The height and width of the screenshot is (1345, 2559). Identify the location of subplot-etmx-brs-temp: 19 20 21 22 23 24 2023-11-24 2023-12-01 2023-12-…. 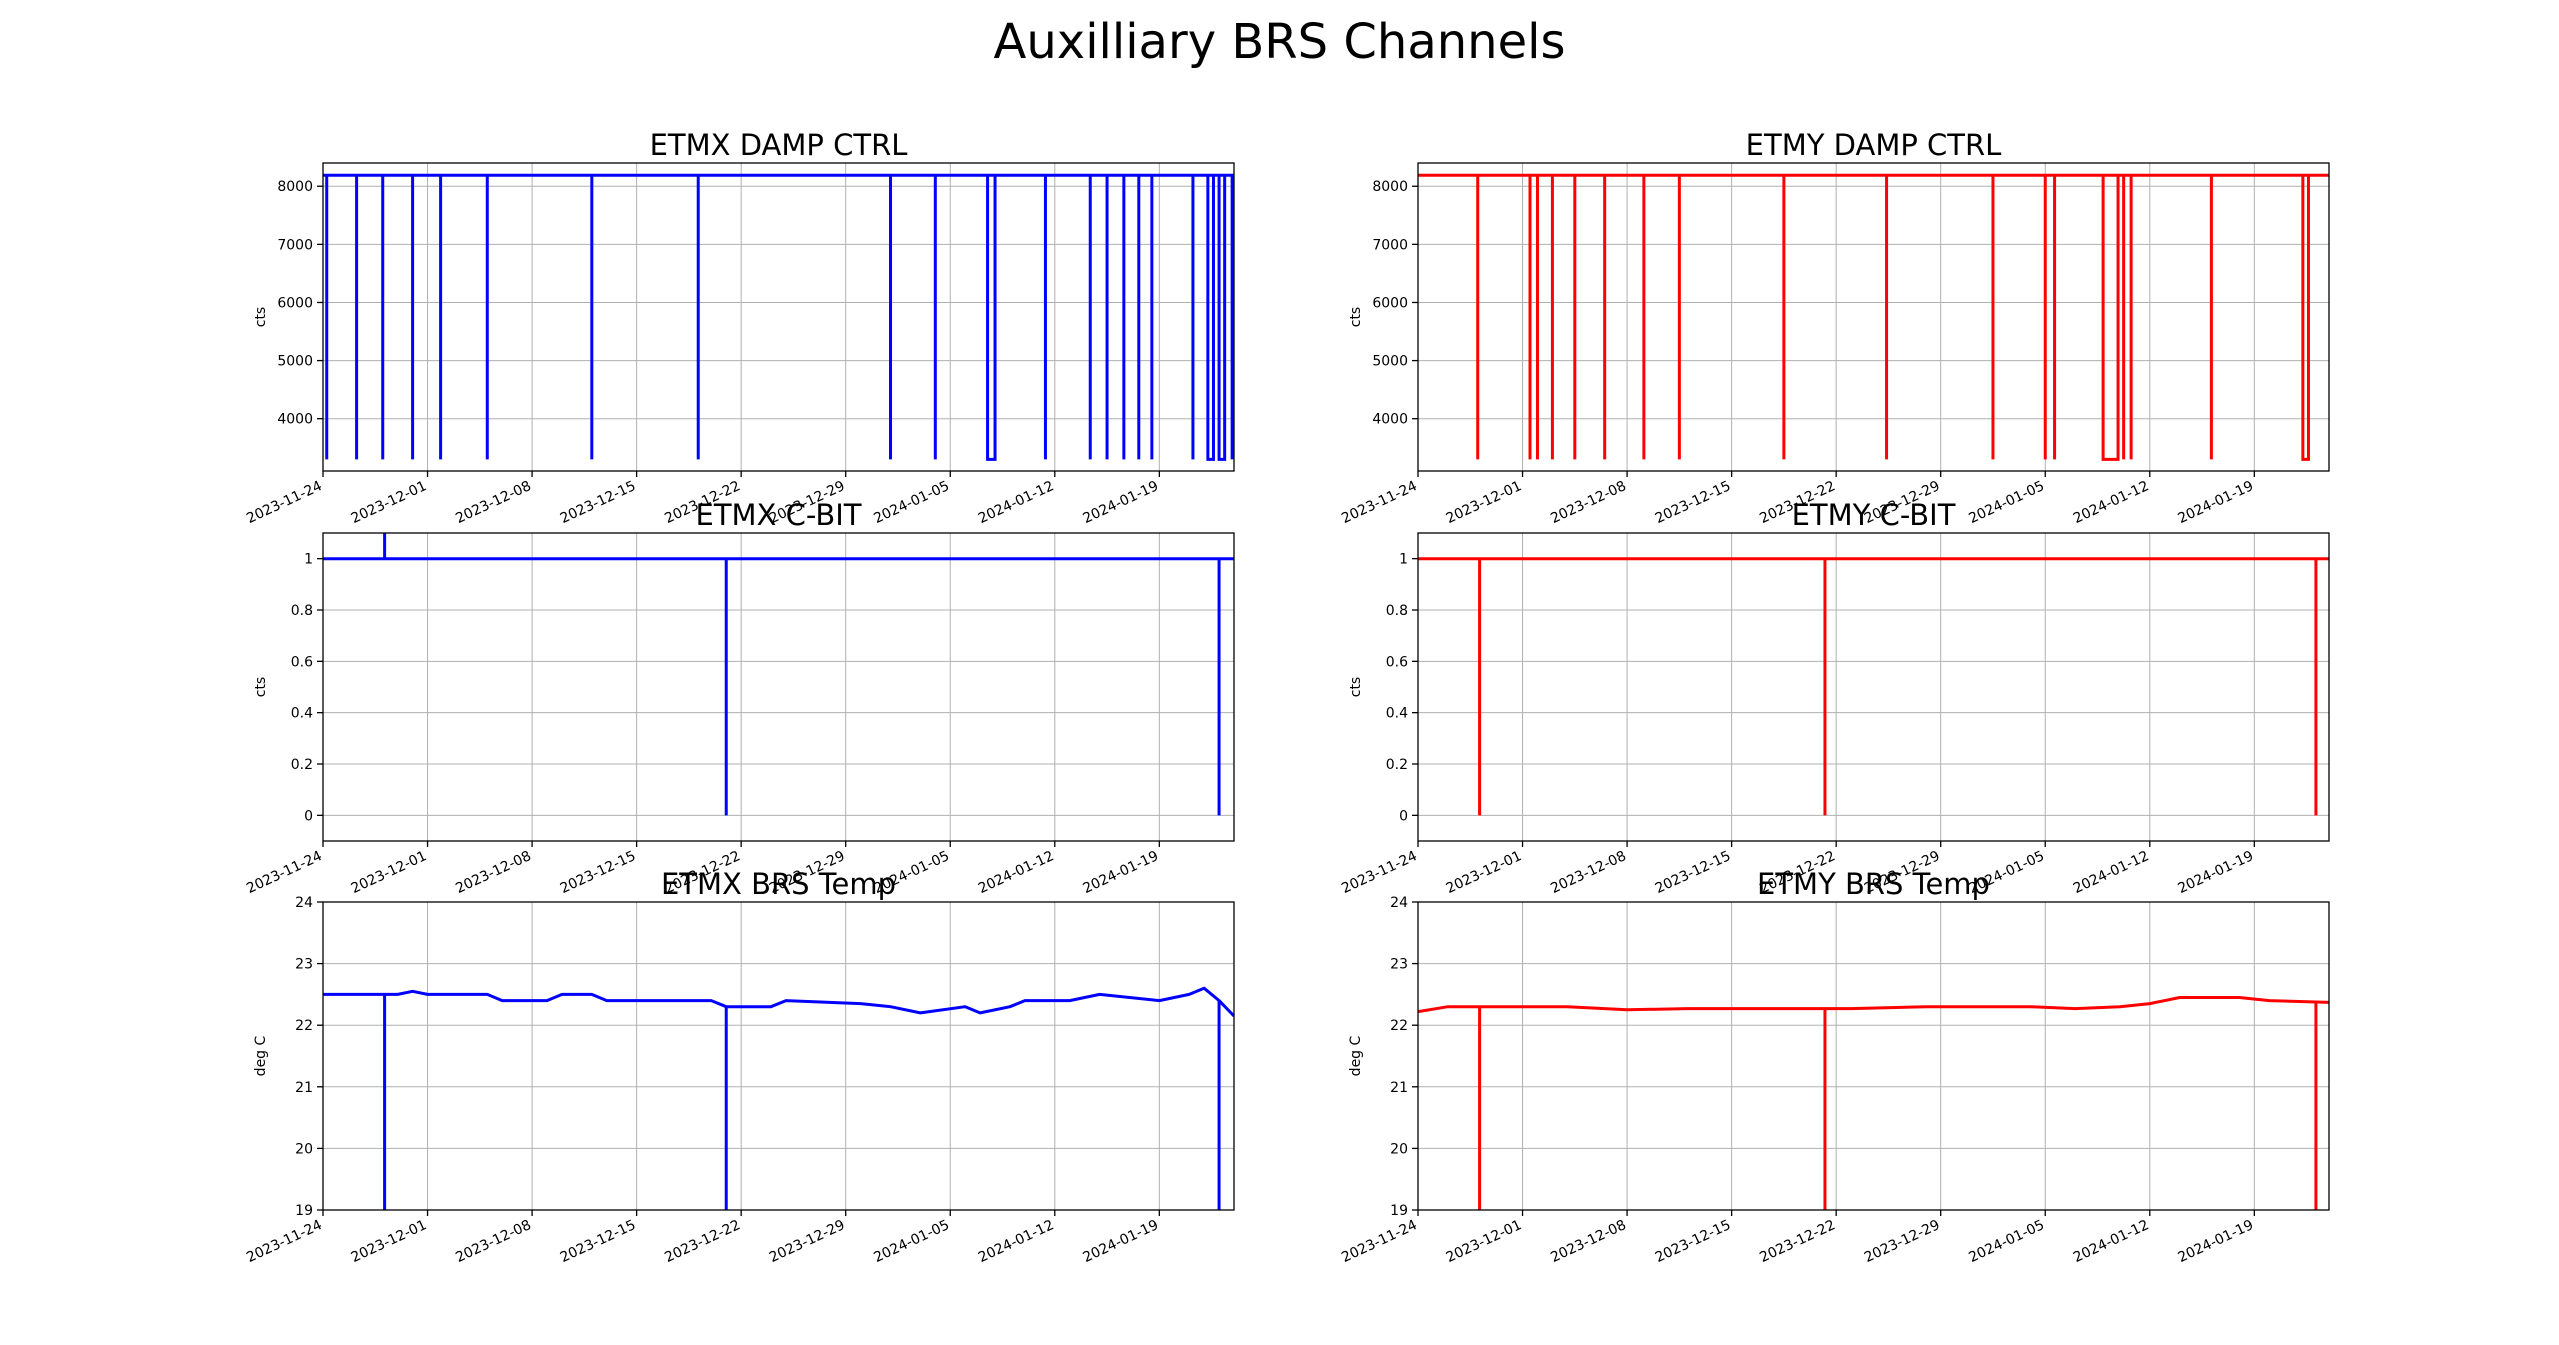
(739, 1066).